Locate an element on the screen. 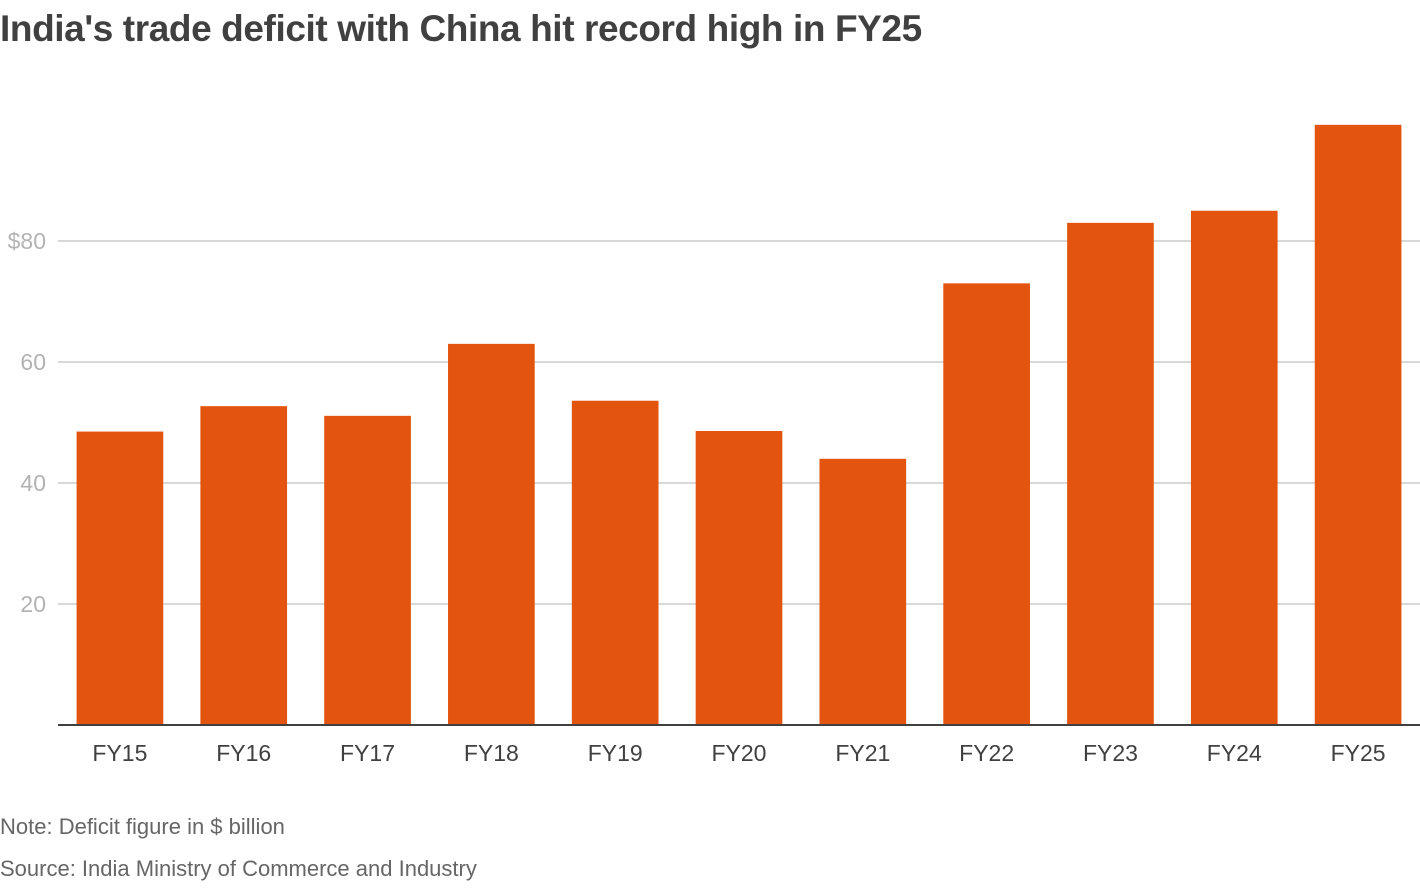 This screenshot has width=1420, height=888. chart-note: Note: Deficit figure in $ billion is located at coordinates (142, 826).